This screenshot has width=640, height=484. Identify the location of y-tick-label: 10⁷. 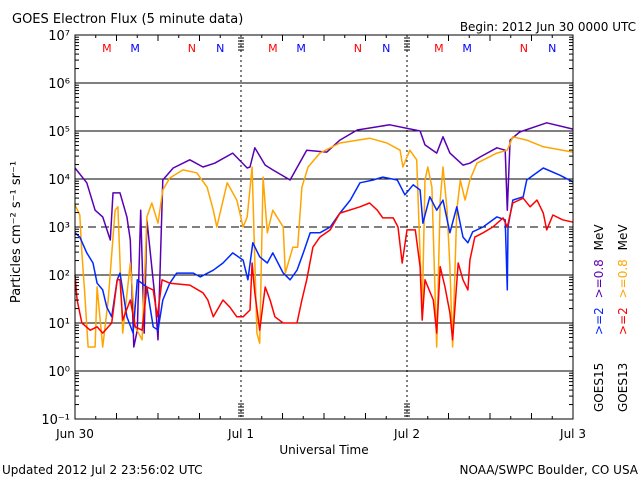
(59, 36).